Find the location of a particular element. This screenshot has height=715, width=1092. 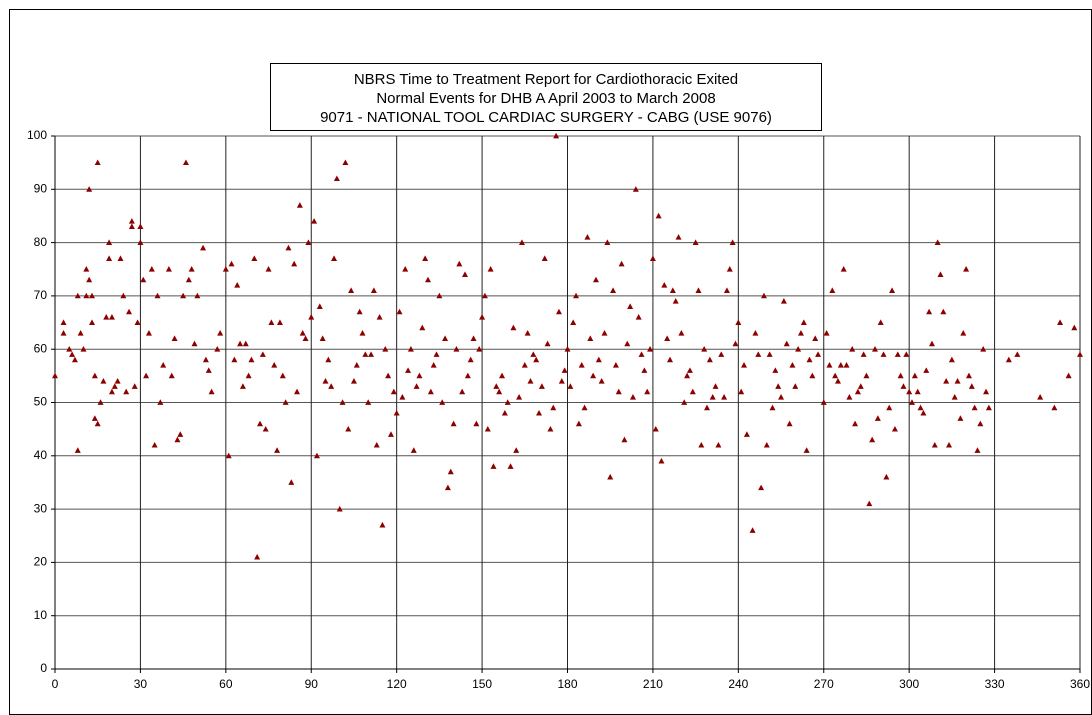

x-tick-label: 270 is located at coordinates (824, 684).